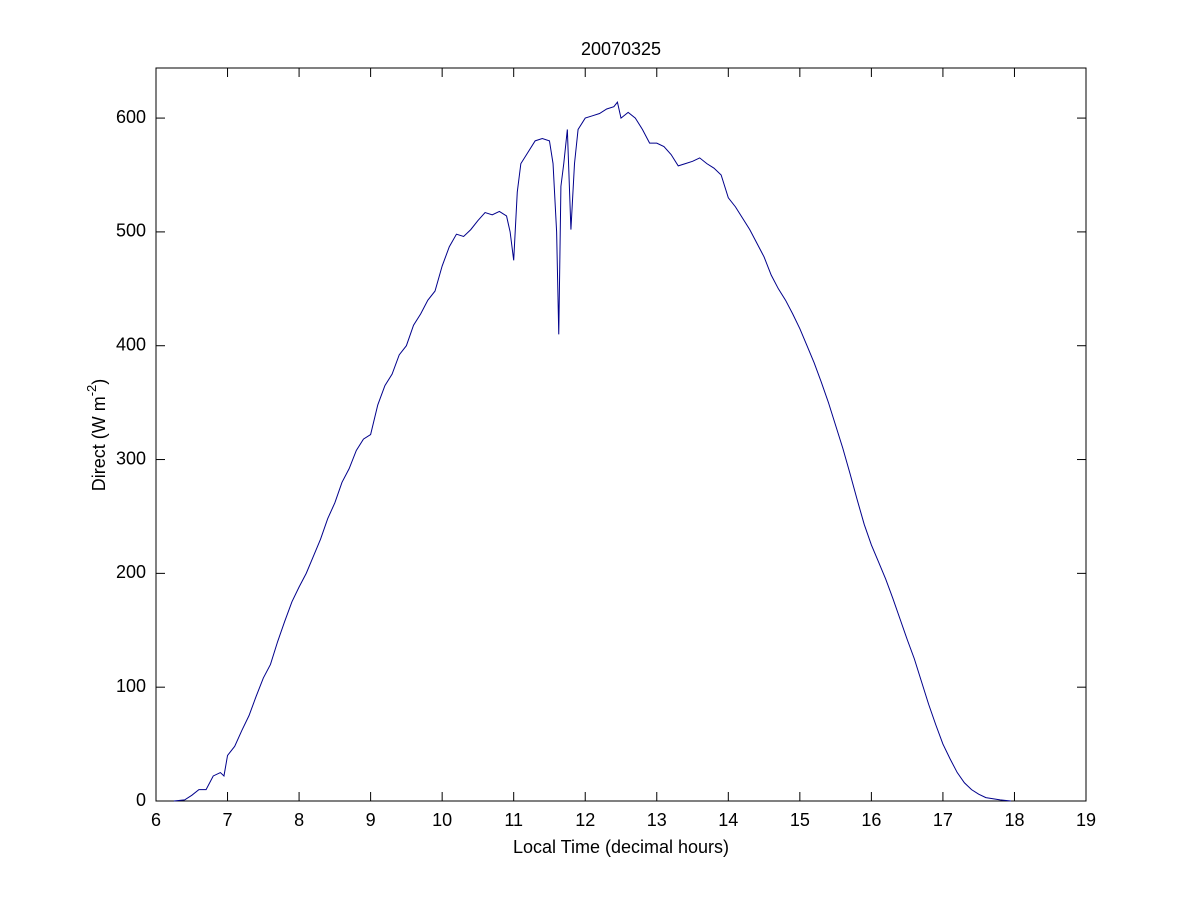 This screenshot has width=1200, height=905. I want to click on y-tick-label: 200, so click(131, 572).